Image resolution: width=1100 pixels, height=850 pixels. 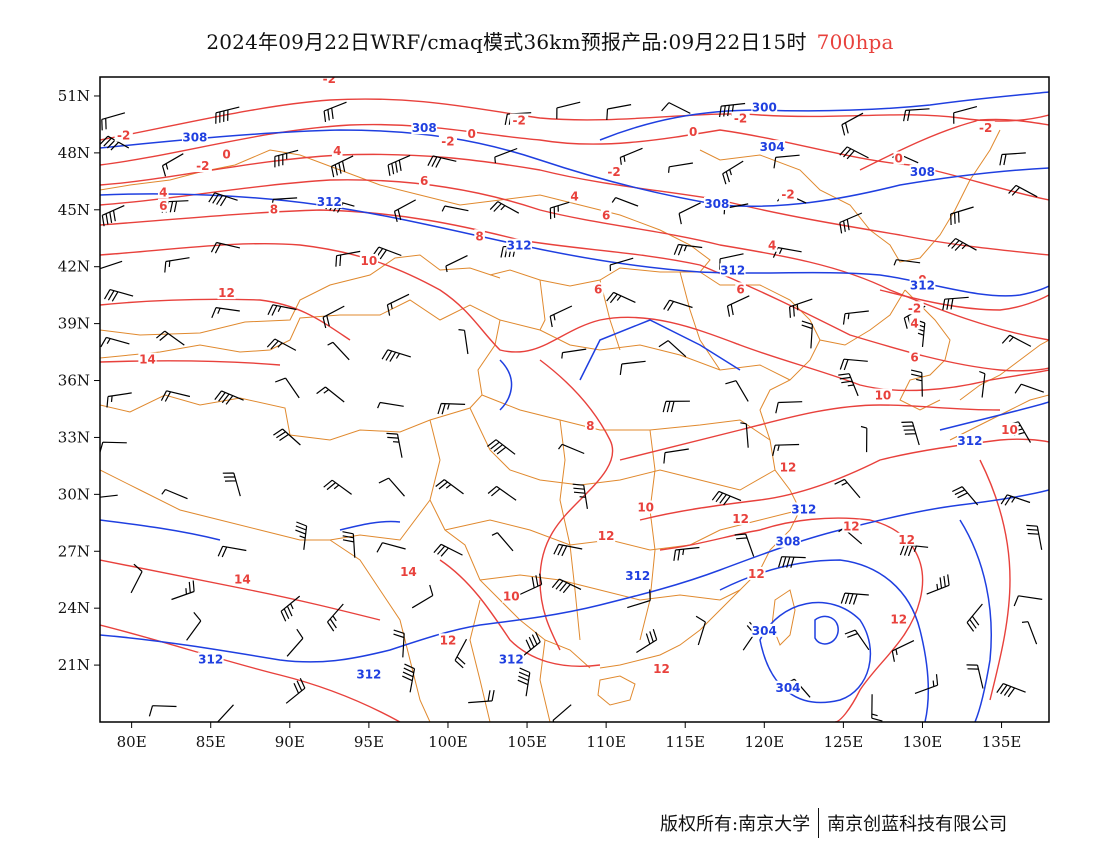 I want to click on lat-tick-label: 21N, so click(x=74, y=665).